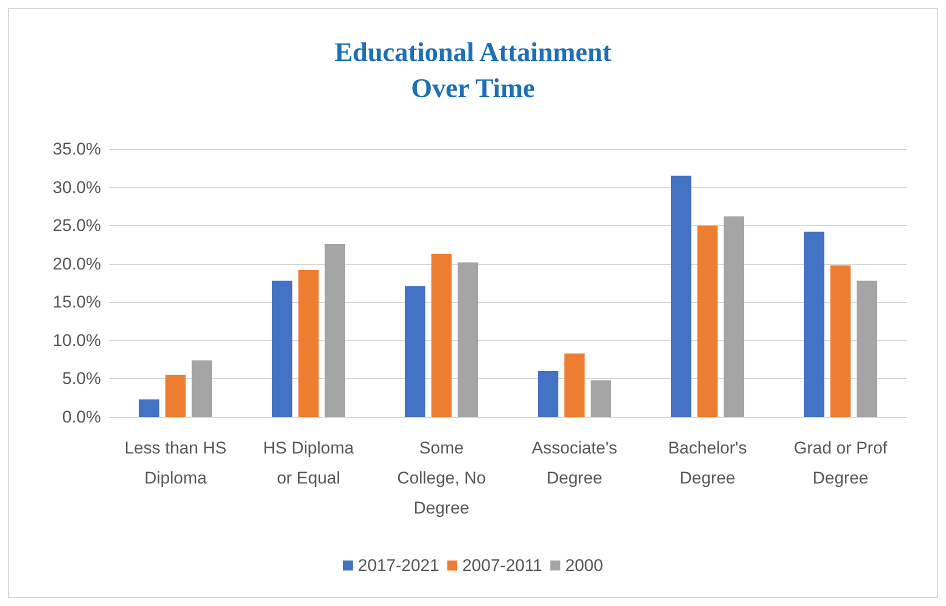 The image size is (946, 606). I want to click on legend-label: 2007-2011, so click(502, 565).